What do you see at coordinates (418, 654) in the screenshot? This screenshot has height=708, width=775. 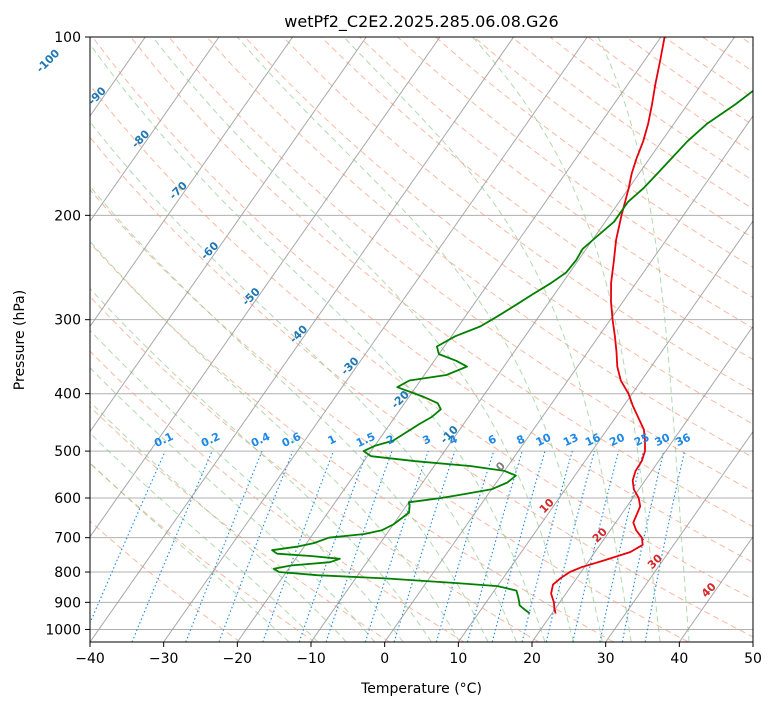 I see `x-axis-ticks: −40 −30 −20 −10 0 10 20 30 40 50` at bounding box center [418, 654].